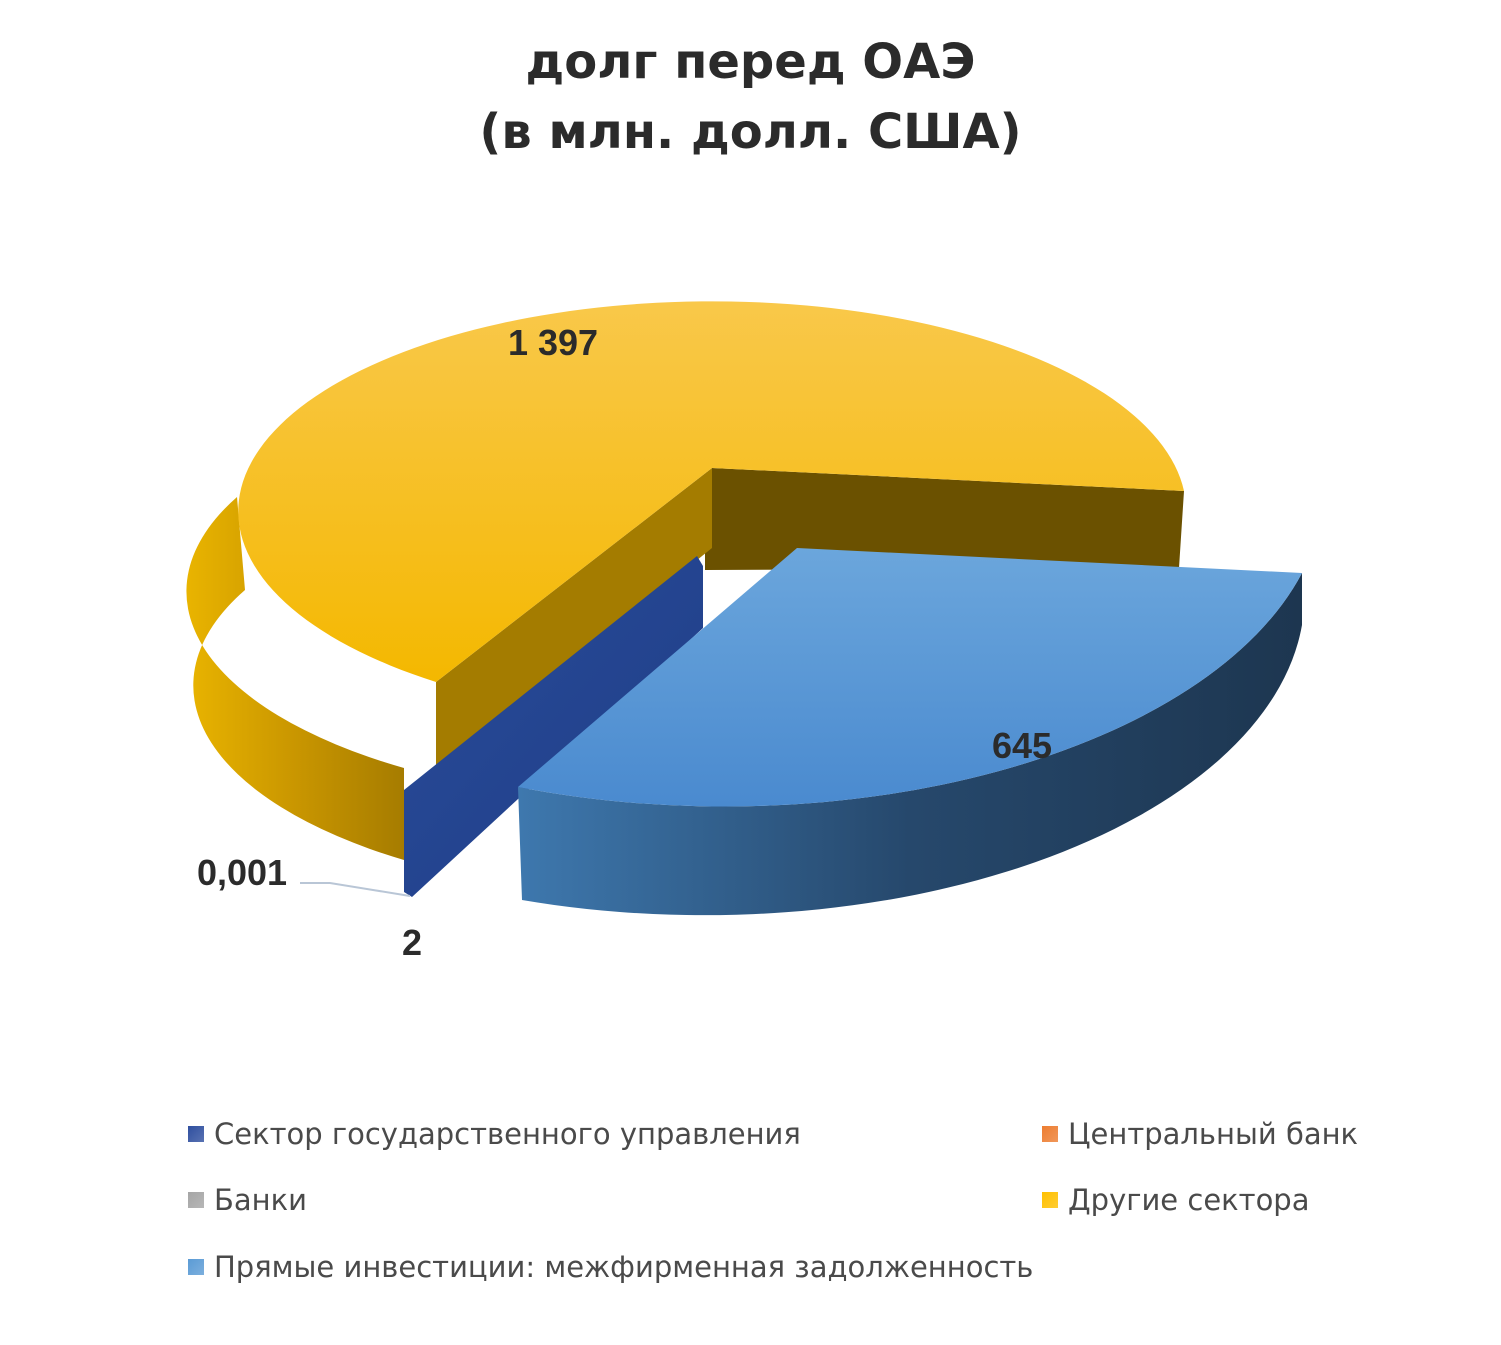 The height and width of the screenshot is (1345, 1501). I want to click on slice-direct-investment-top, so click(910, 677).